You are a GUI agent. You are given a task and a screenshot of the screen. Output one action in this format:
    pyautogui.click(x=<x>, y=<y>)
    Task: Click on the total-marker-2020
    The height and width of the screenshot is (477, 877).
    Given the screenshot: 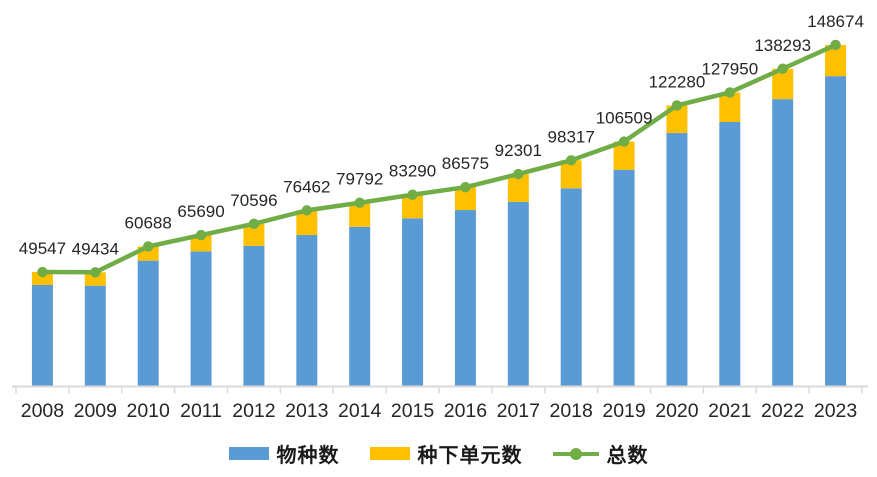 What is the action you would take?
    pyautogui.click(x=677, y=105)
    